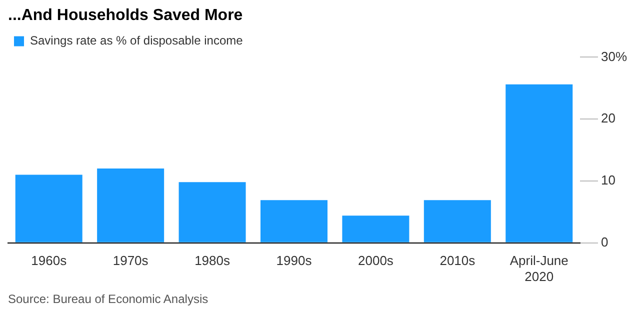 This screenshot has height=315, width=640. Describe the element at coordinates (458, 260) in the screenshot. I see `x-tick-label: 2010s` at that location.